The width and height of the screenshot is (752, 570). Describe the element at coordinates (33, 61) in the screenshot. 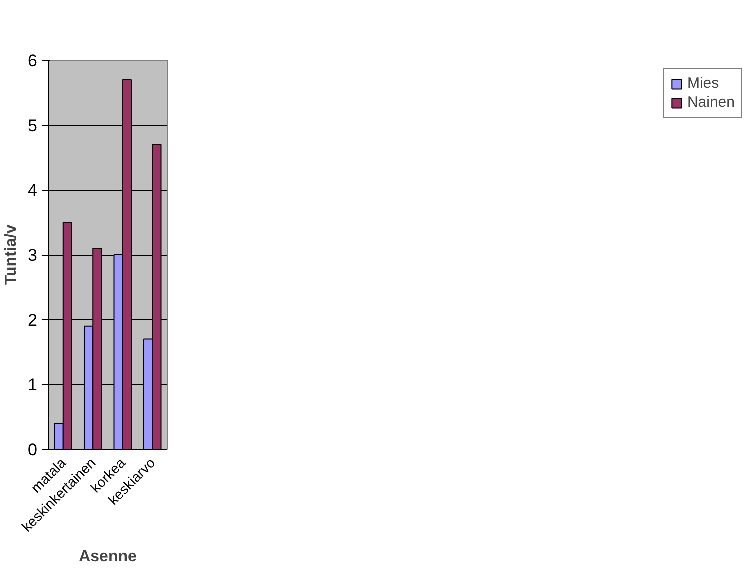

I see `y-tick-label: 6` at that location.